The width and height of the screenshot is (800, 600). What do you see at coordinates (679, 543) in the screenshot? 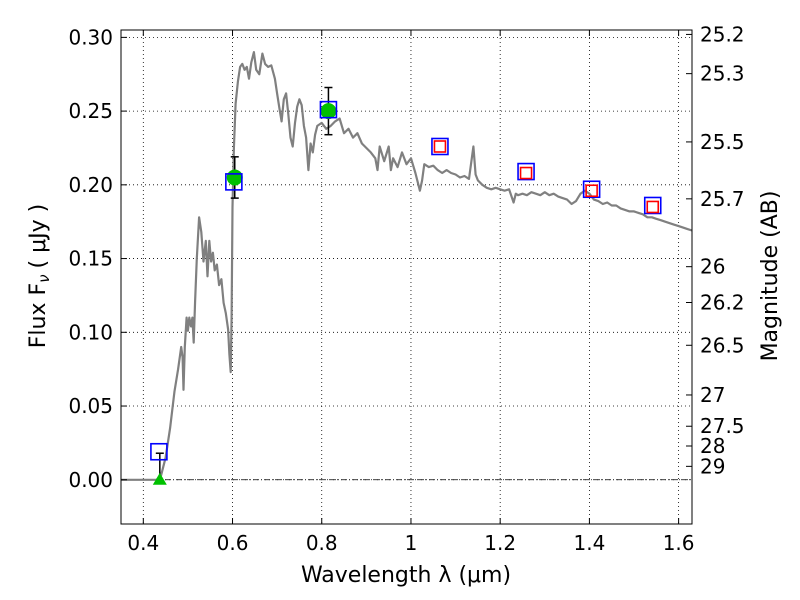
I see `x-tick-label: 1.6` at bounding box center [679, 543].